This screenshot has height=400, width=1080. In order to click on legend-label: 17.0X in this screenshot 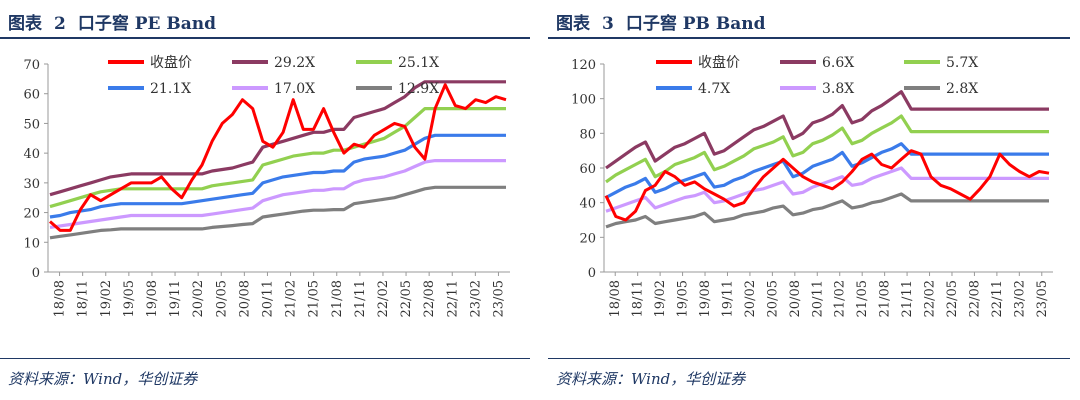, I will do `click(294, 89)`.